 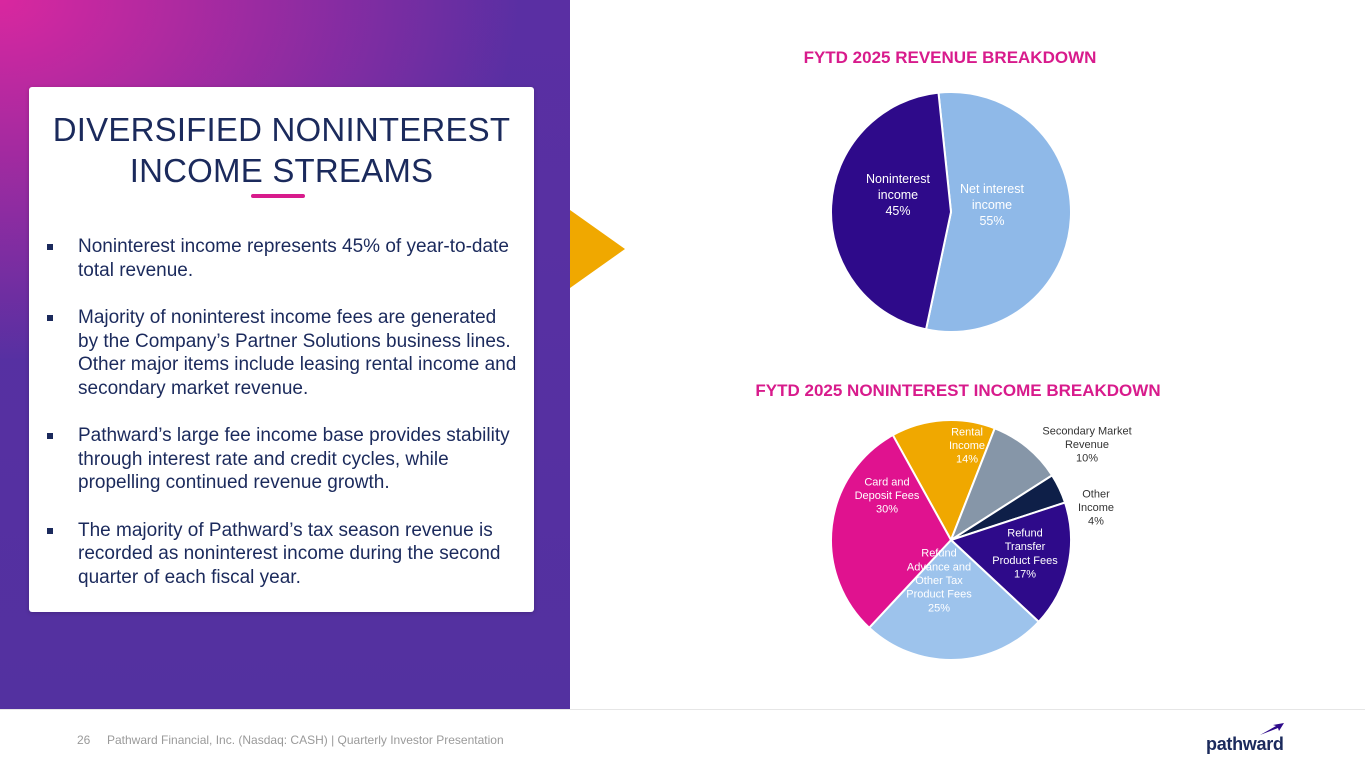 What do you see at coordinates (950, 57) in the screenshot?
I see `revenue-chart-title: FYTD 2025 REVENUE BREAKDOWN` at bounding box center [950, 57].